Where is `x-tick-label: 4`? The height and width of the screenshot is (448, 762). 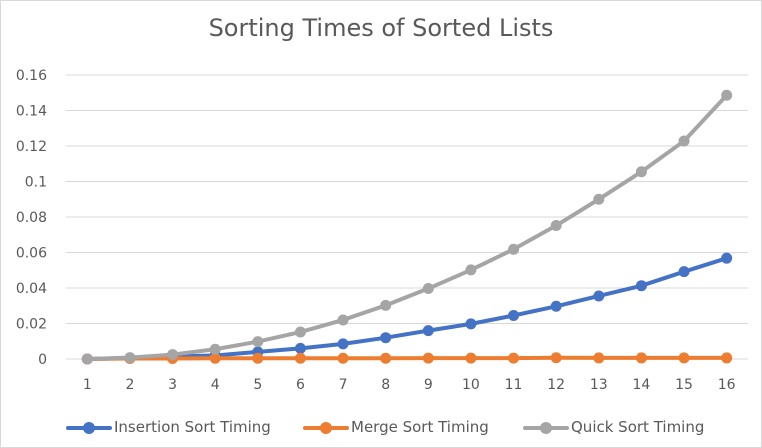 x-tick-label: 4 is located at coordinates (215, 385).